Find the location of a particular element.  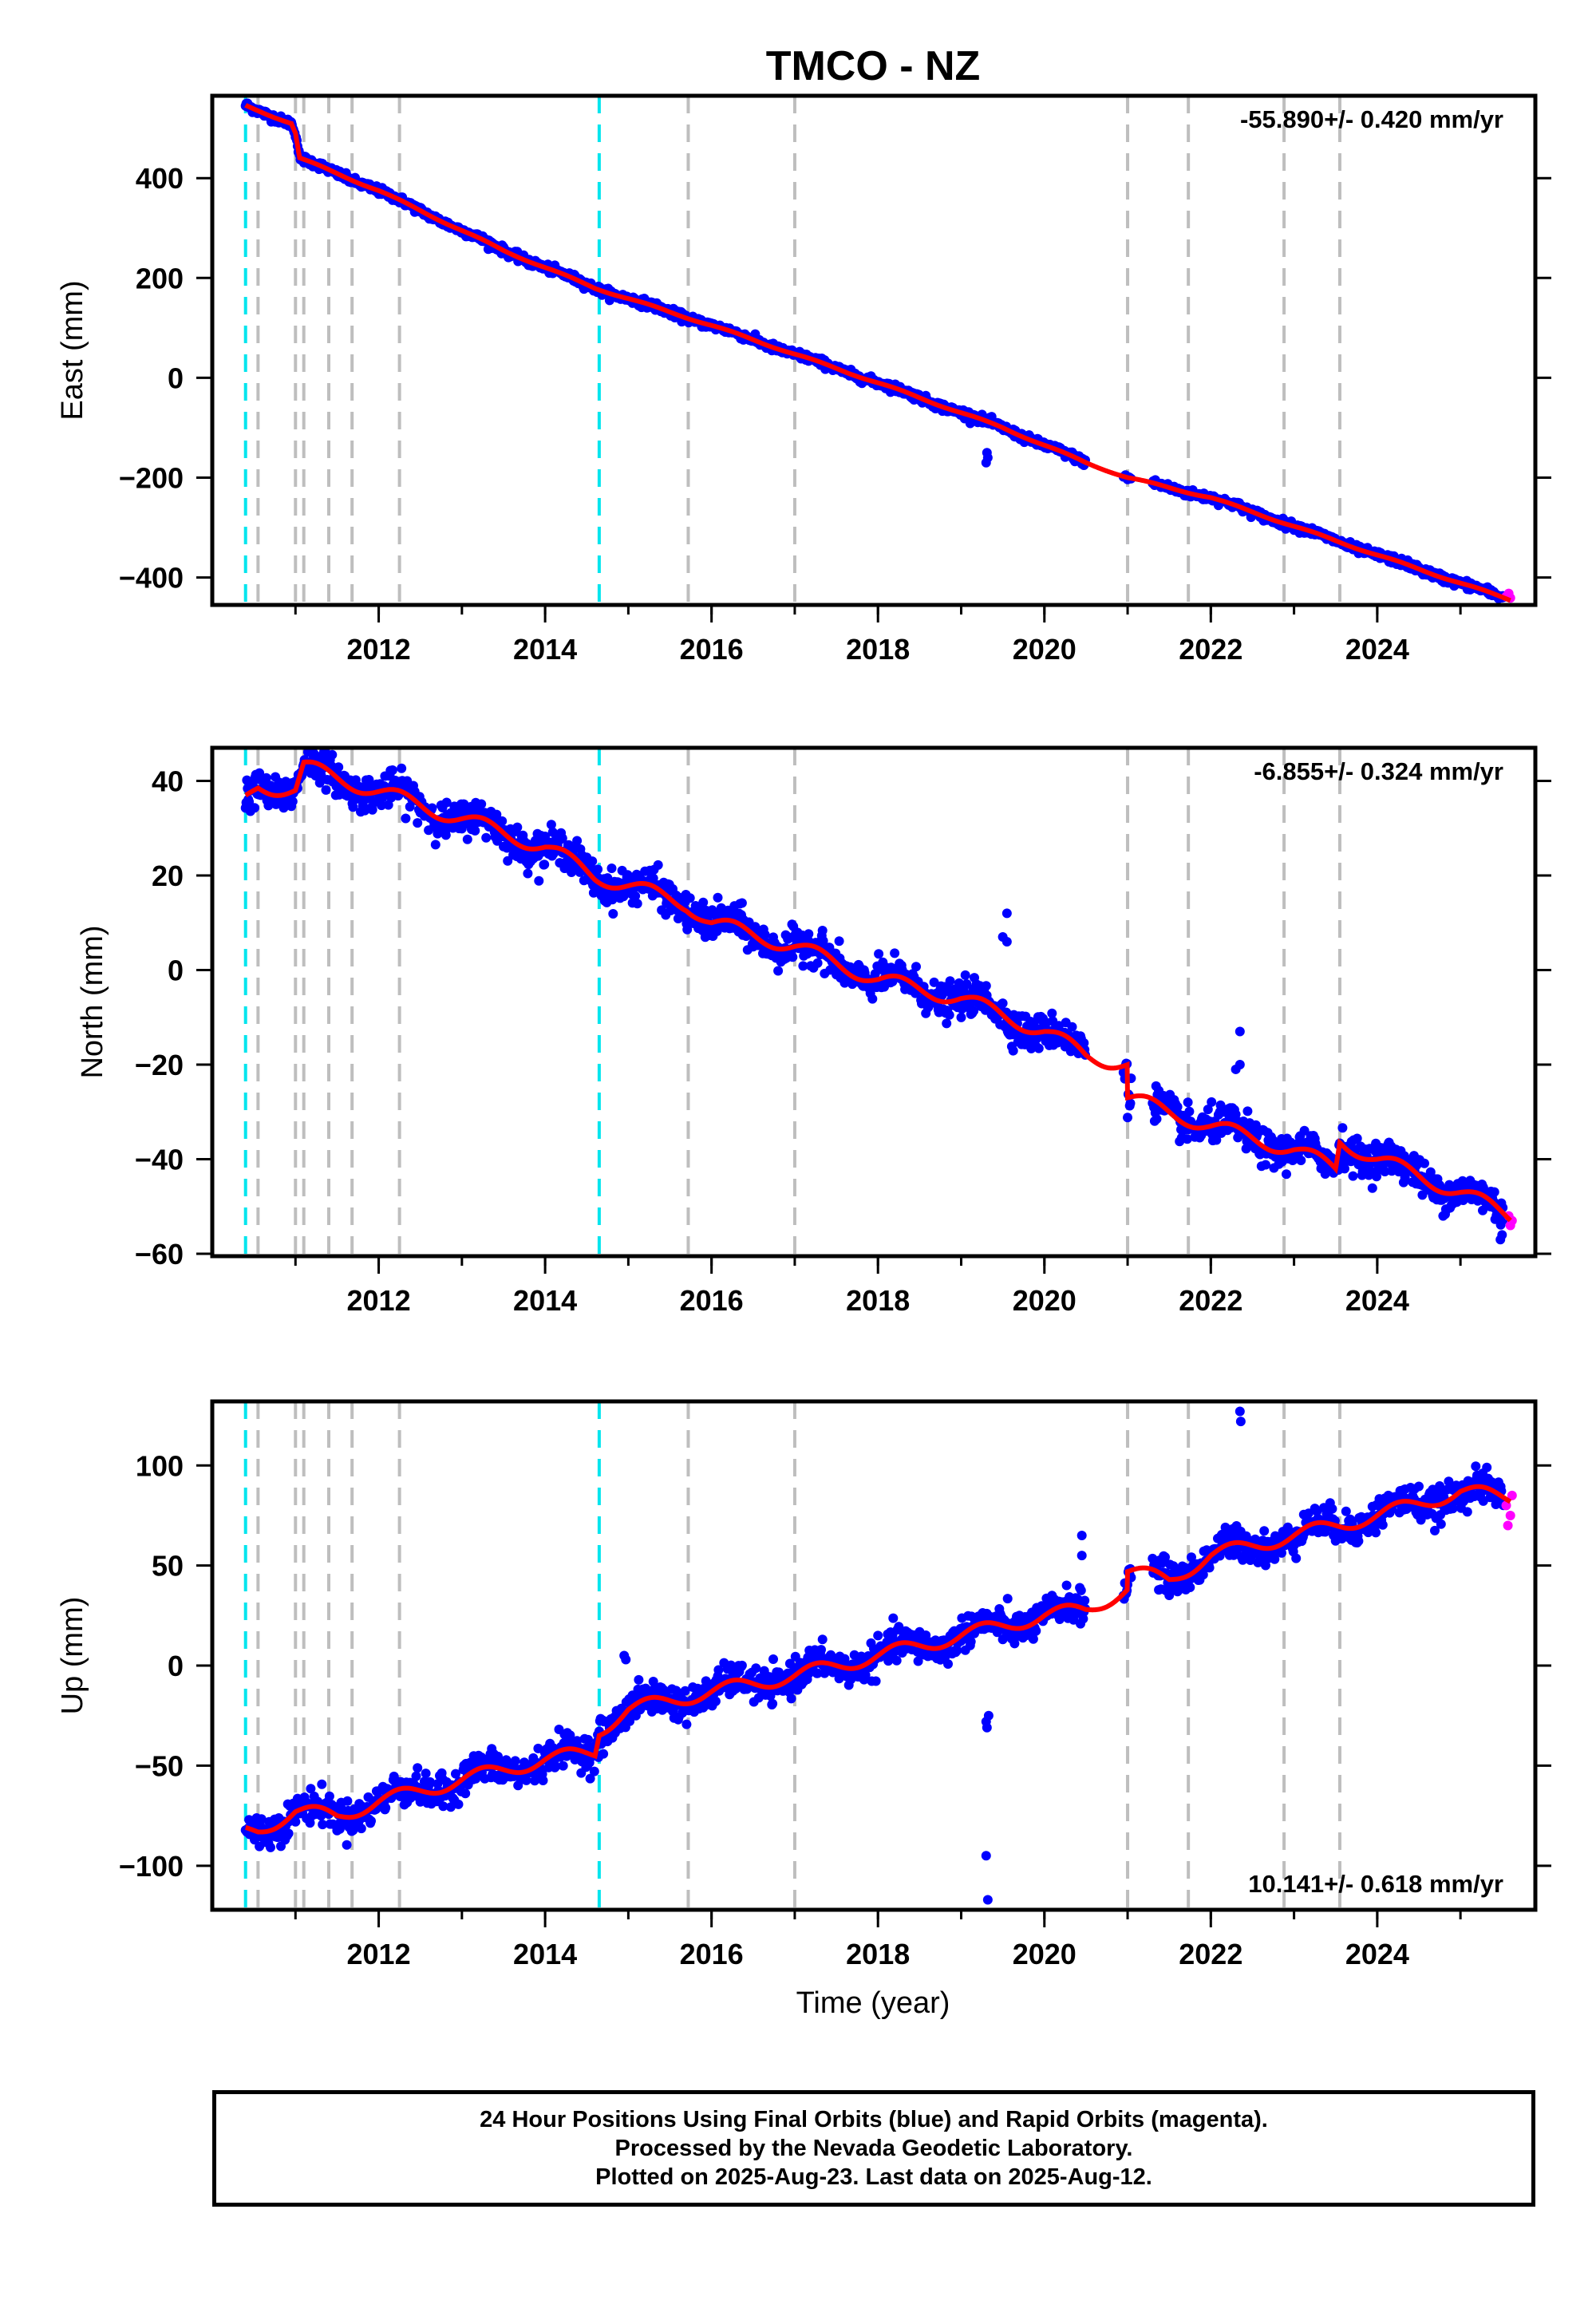

y-tick-label-3: 0 is located at coordinates (176, 970).